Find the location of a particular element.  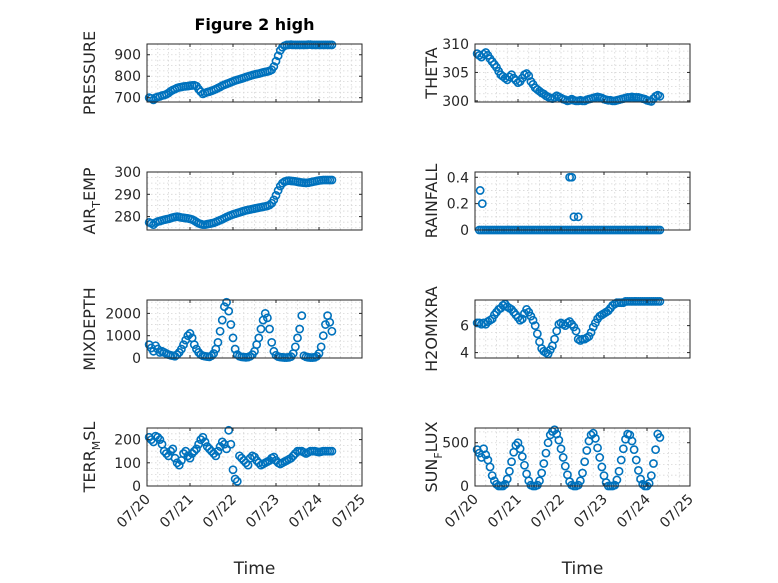

subplot-air-temp: 280 290 300 AIRTEMP is located at coordinates (221, 200).